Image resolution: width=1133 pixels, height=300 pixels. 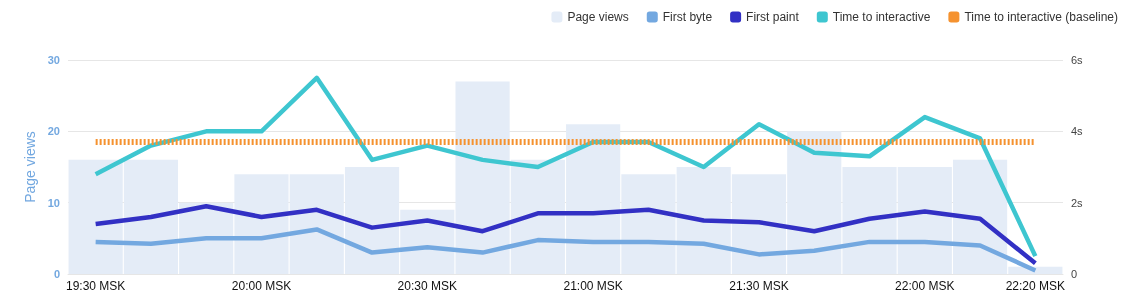 I want to click on legend-label: First byte, so click(x=687, y=17).